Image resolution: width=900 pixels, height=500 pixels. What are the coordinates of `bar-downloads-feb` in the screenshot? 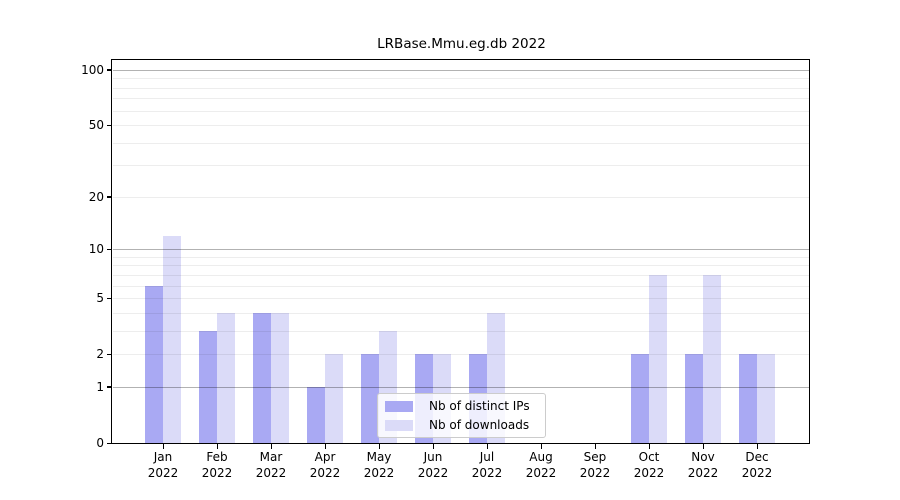 It's located at (226, 377).